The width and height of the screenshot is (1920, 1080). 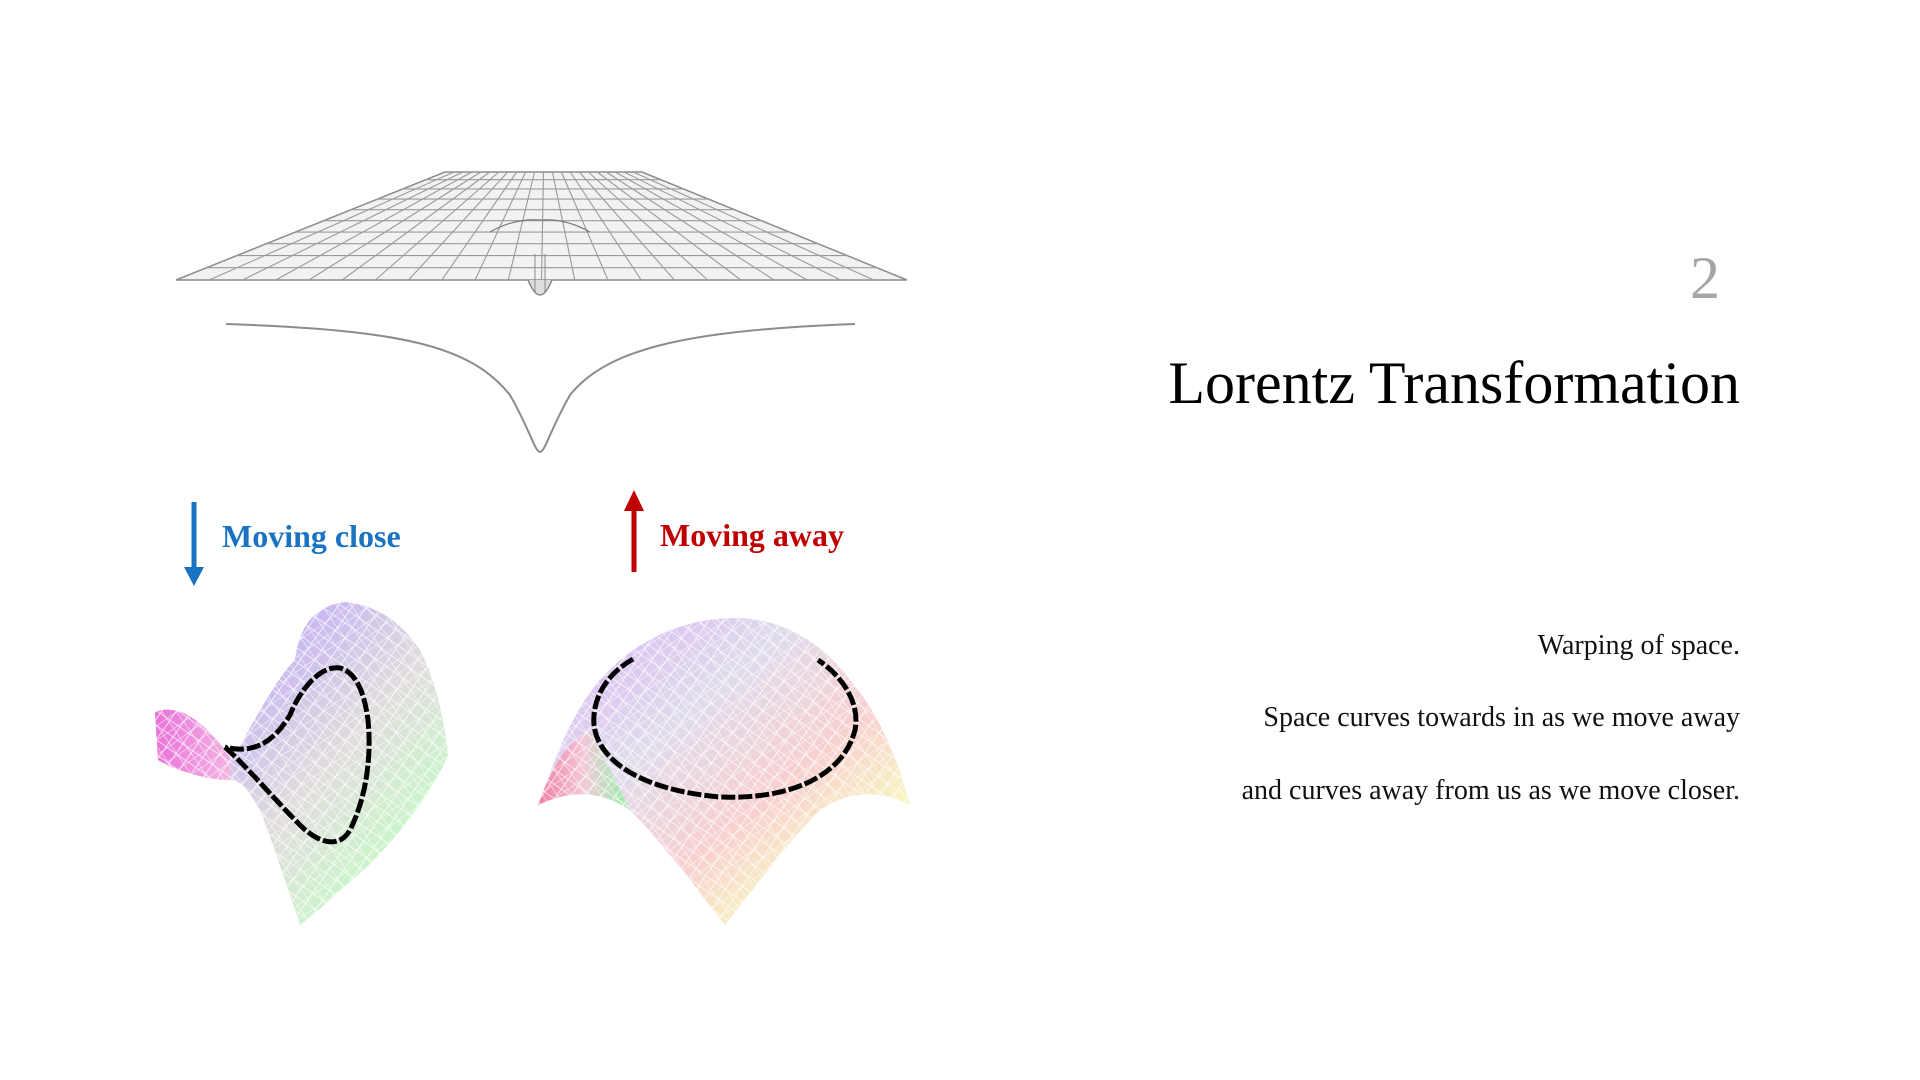 I want to click on potential-curve, so click(x=540, y=388).